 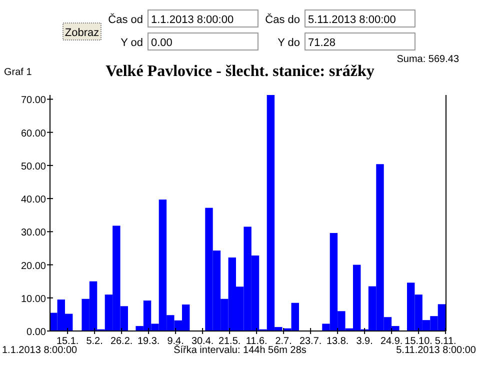 I want to click on x-tick-label: 13.8., so click(x=337, y=341).